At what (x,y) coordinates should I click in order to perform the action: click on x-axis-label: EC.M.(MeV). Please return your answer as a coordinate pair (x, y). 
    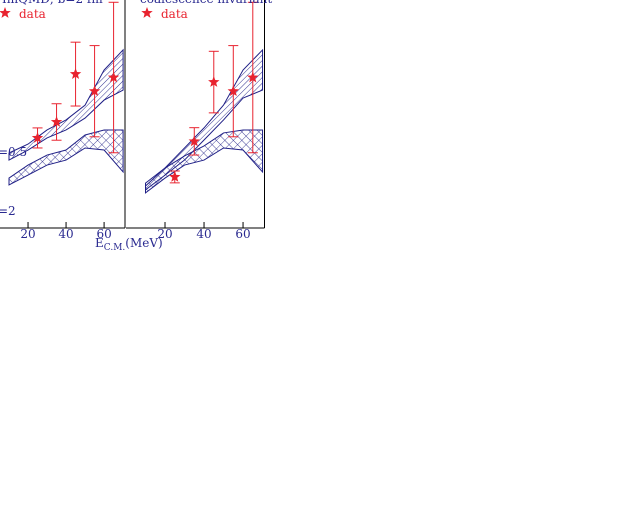
    Looking at the image, I should click on (129, 244).